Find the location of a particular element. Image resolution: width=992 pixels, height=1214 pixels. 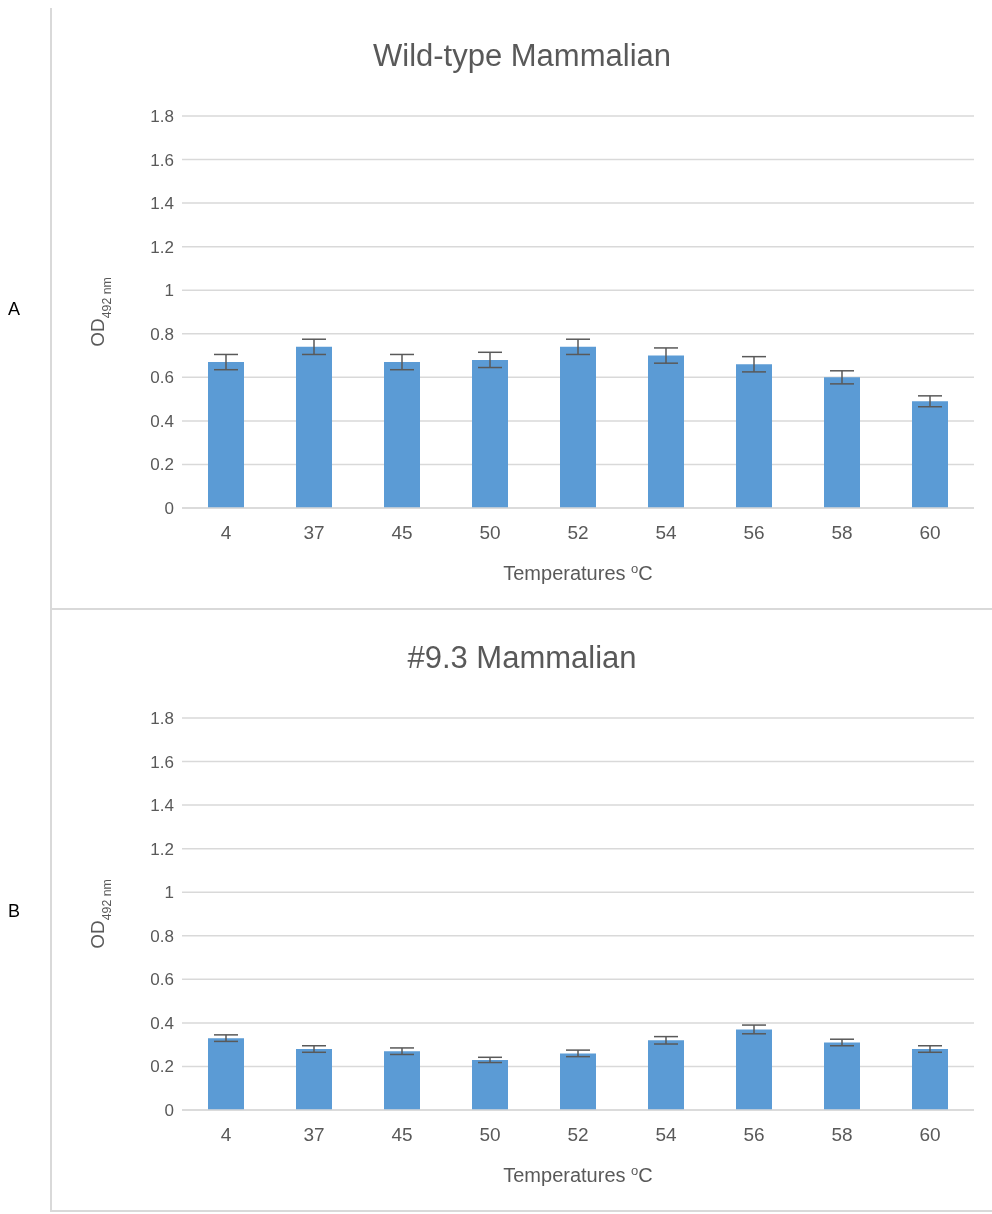

chart-title: #9.3 Mammalian is located at coordinates (522, 658).